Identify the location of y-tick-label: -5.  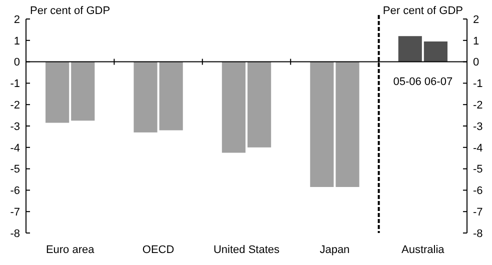
(15, 170).